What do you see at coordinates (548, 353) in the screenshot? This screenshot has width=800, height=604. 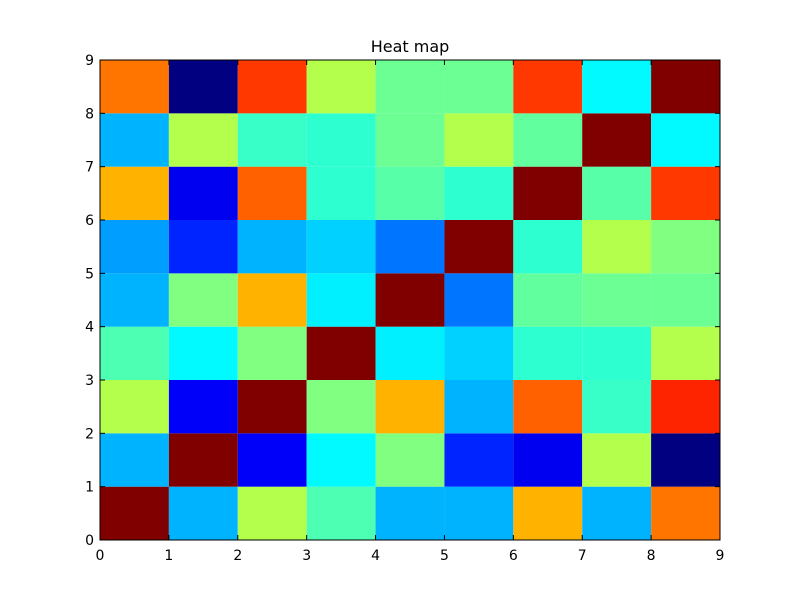 I see `heatmap-cell-r3-c6` at bounding box center [548, 353].